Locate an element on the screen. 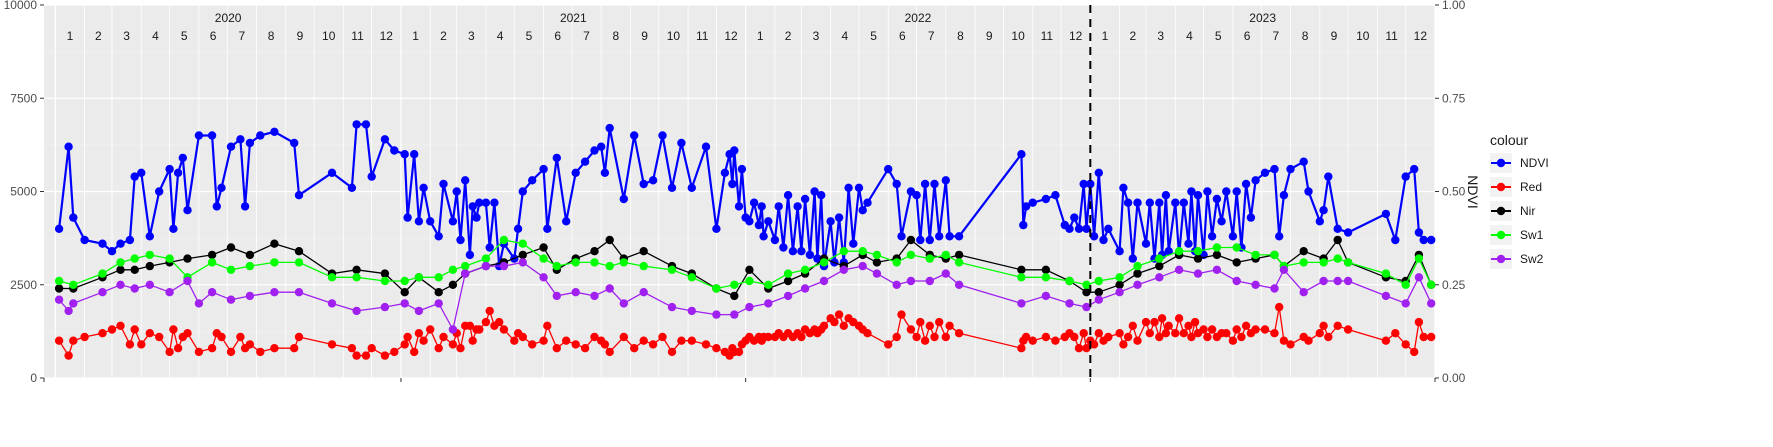 The height and width of the screenshot is (447, 1773). series-sw2 is located at coordinates (745, 296).